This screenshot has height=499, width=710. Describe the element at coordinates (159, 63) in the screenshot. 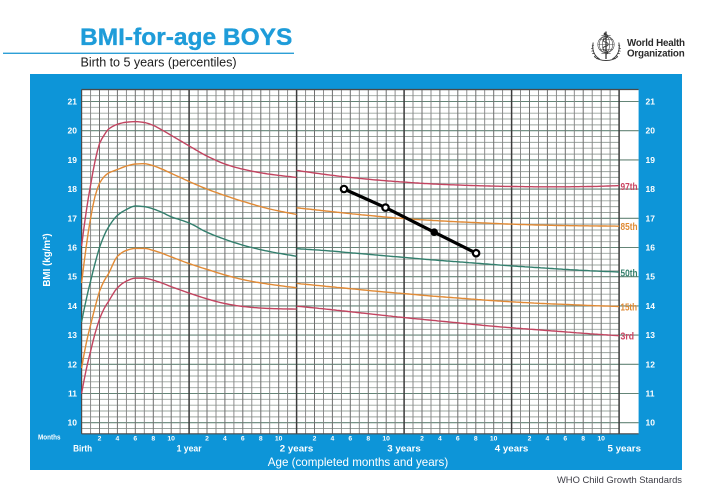

I see `svg-text: Birth to 5 years (percentiles)` at that location.